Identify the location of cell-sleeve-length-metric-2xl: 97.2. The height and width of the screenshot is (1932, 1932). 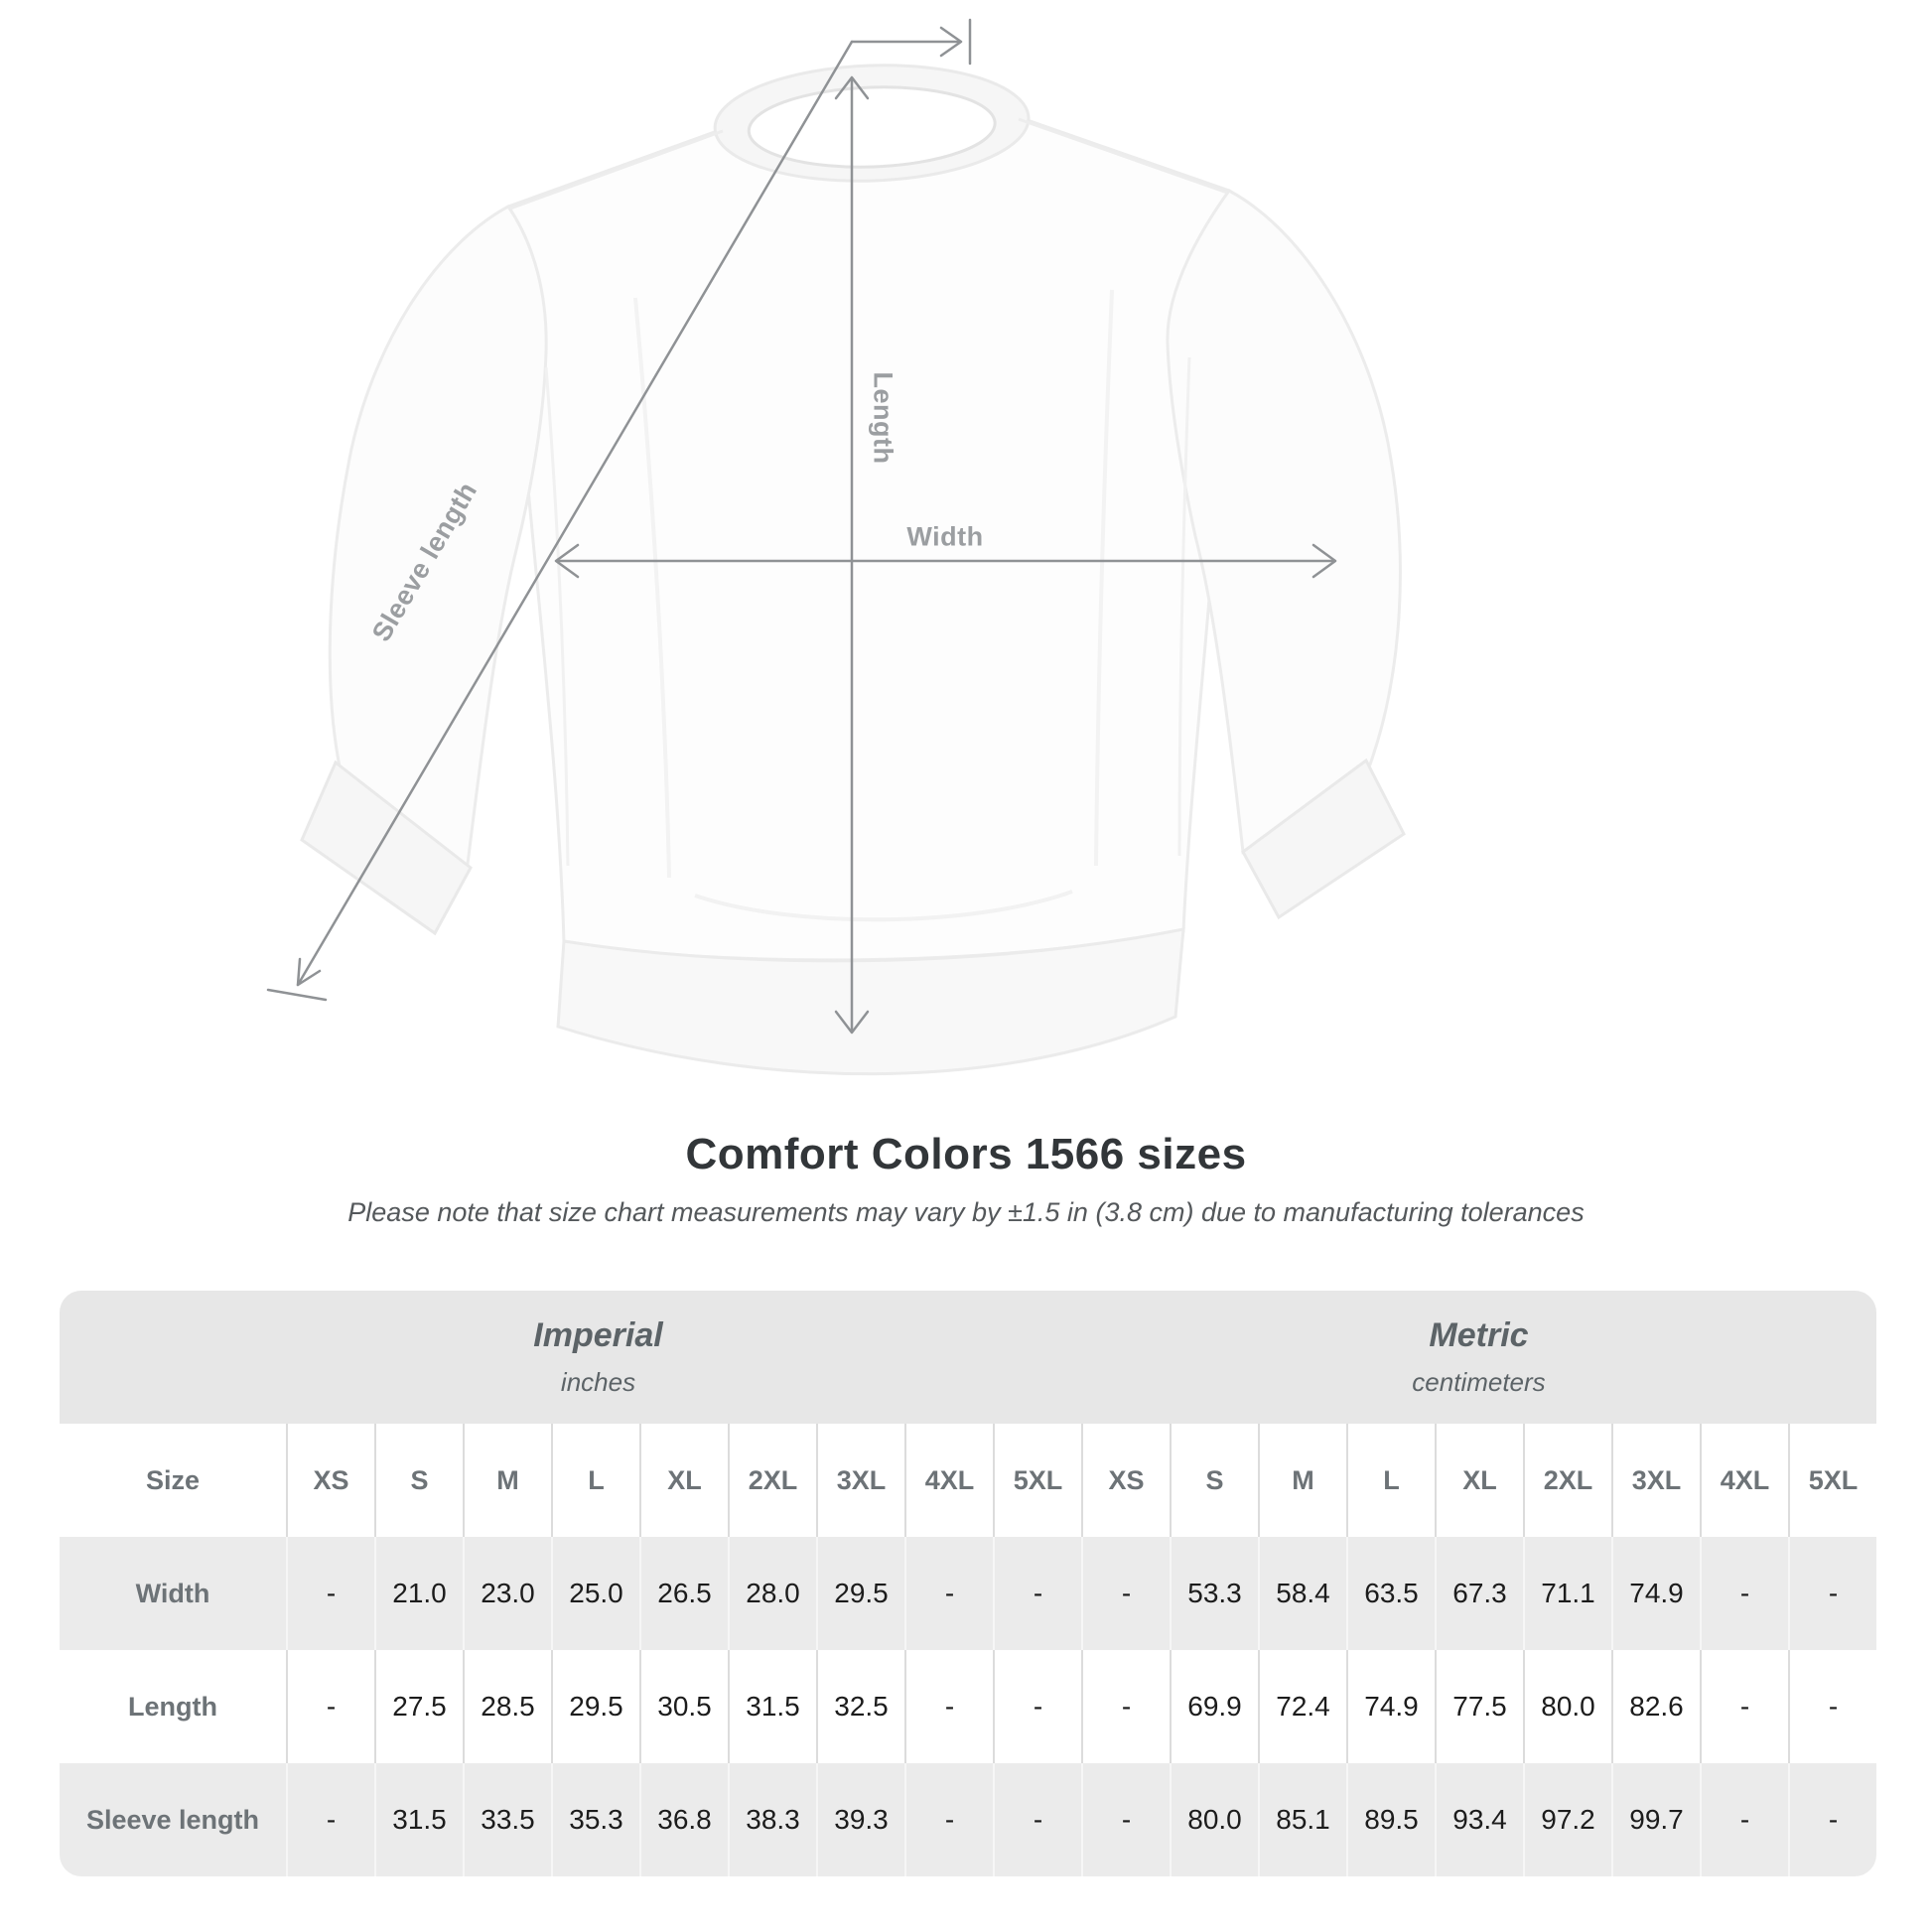
(1567, 1820).